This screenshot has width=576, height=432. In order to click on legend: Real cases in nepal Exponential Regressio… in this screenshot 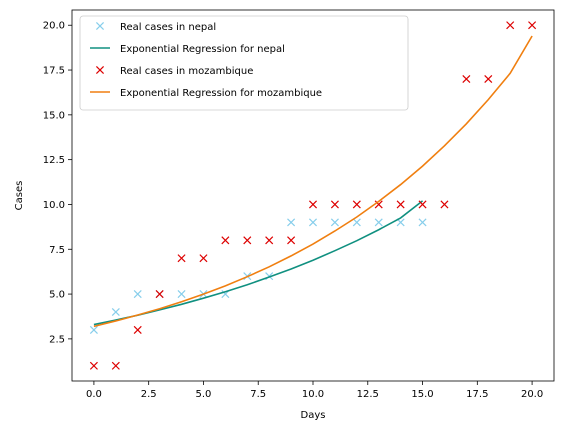, I will do `click(244, 63)`.